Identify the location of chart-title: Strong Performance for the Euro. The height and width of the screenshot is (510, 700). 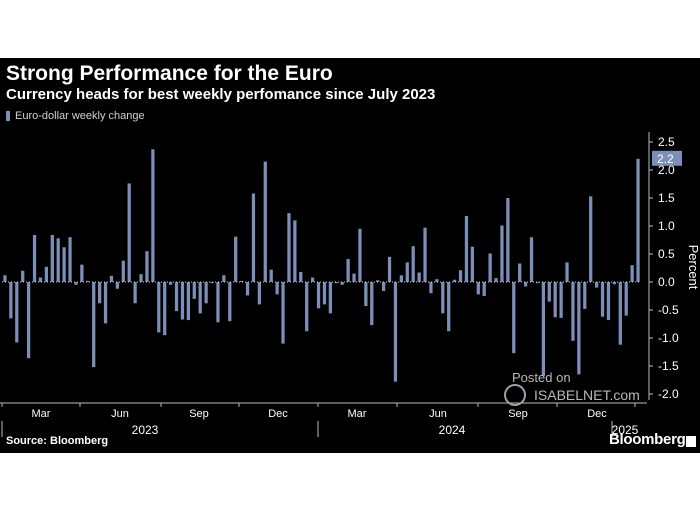
(169, 73).